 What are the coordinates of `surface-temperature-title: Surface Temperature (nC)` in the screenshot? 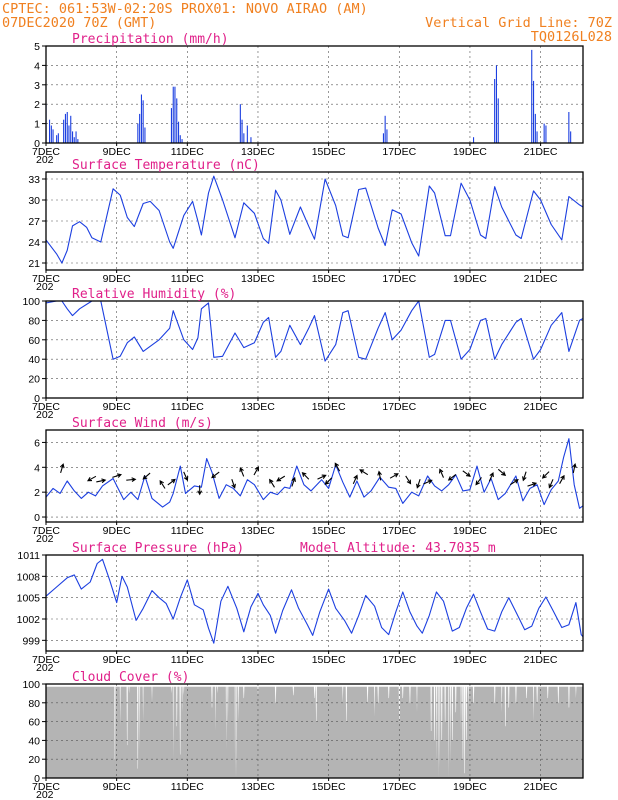 It's located at (166, 165).